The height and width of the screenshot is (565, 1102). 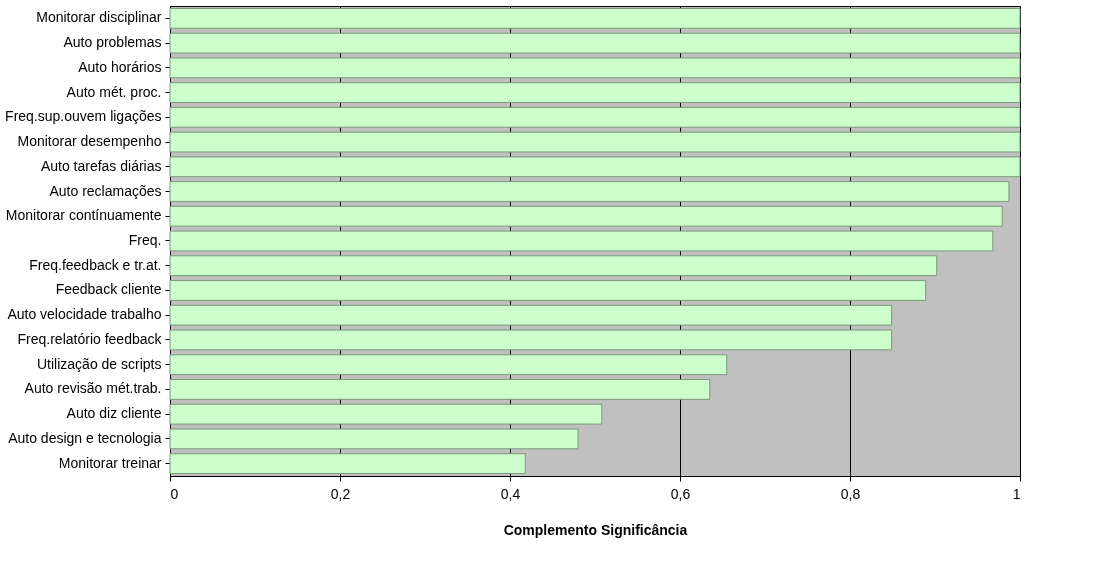 What do you see at coordinates (114, 91) in the screenshot?
I see `y-tick-label: Auto mét. proc.` at bounding box center [114, 91].